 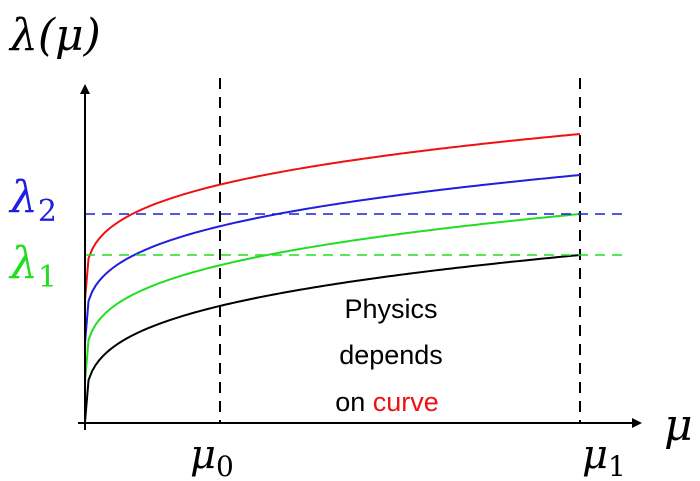 What do you see at coordinates (617, 465) in the screenshot?
I see `tick-mu1-sub: 1` at bounding box center [617, 465].